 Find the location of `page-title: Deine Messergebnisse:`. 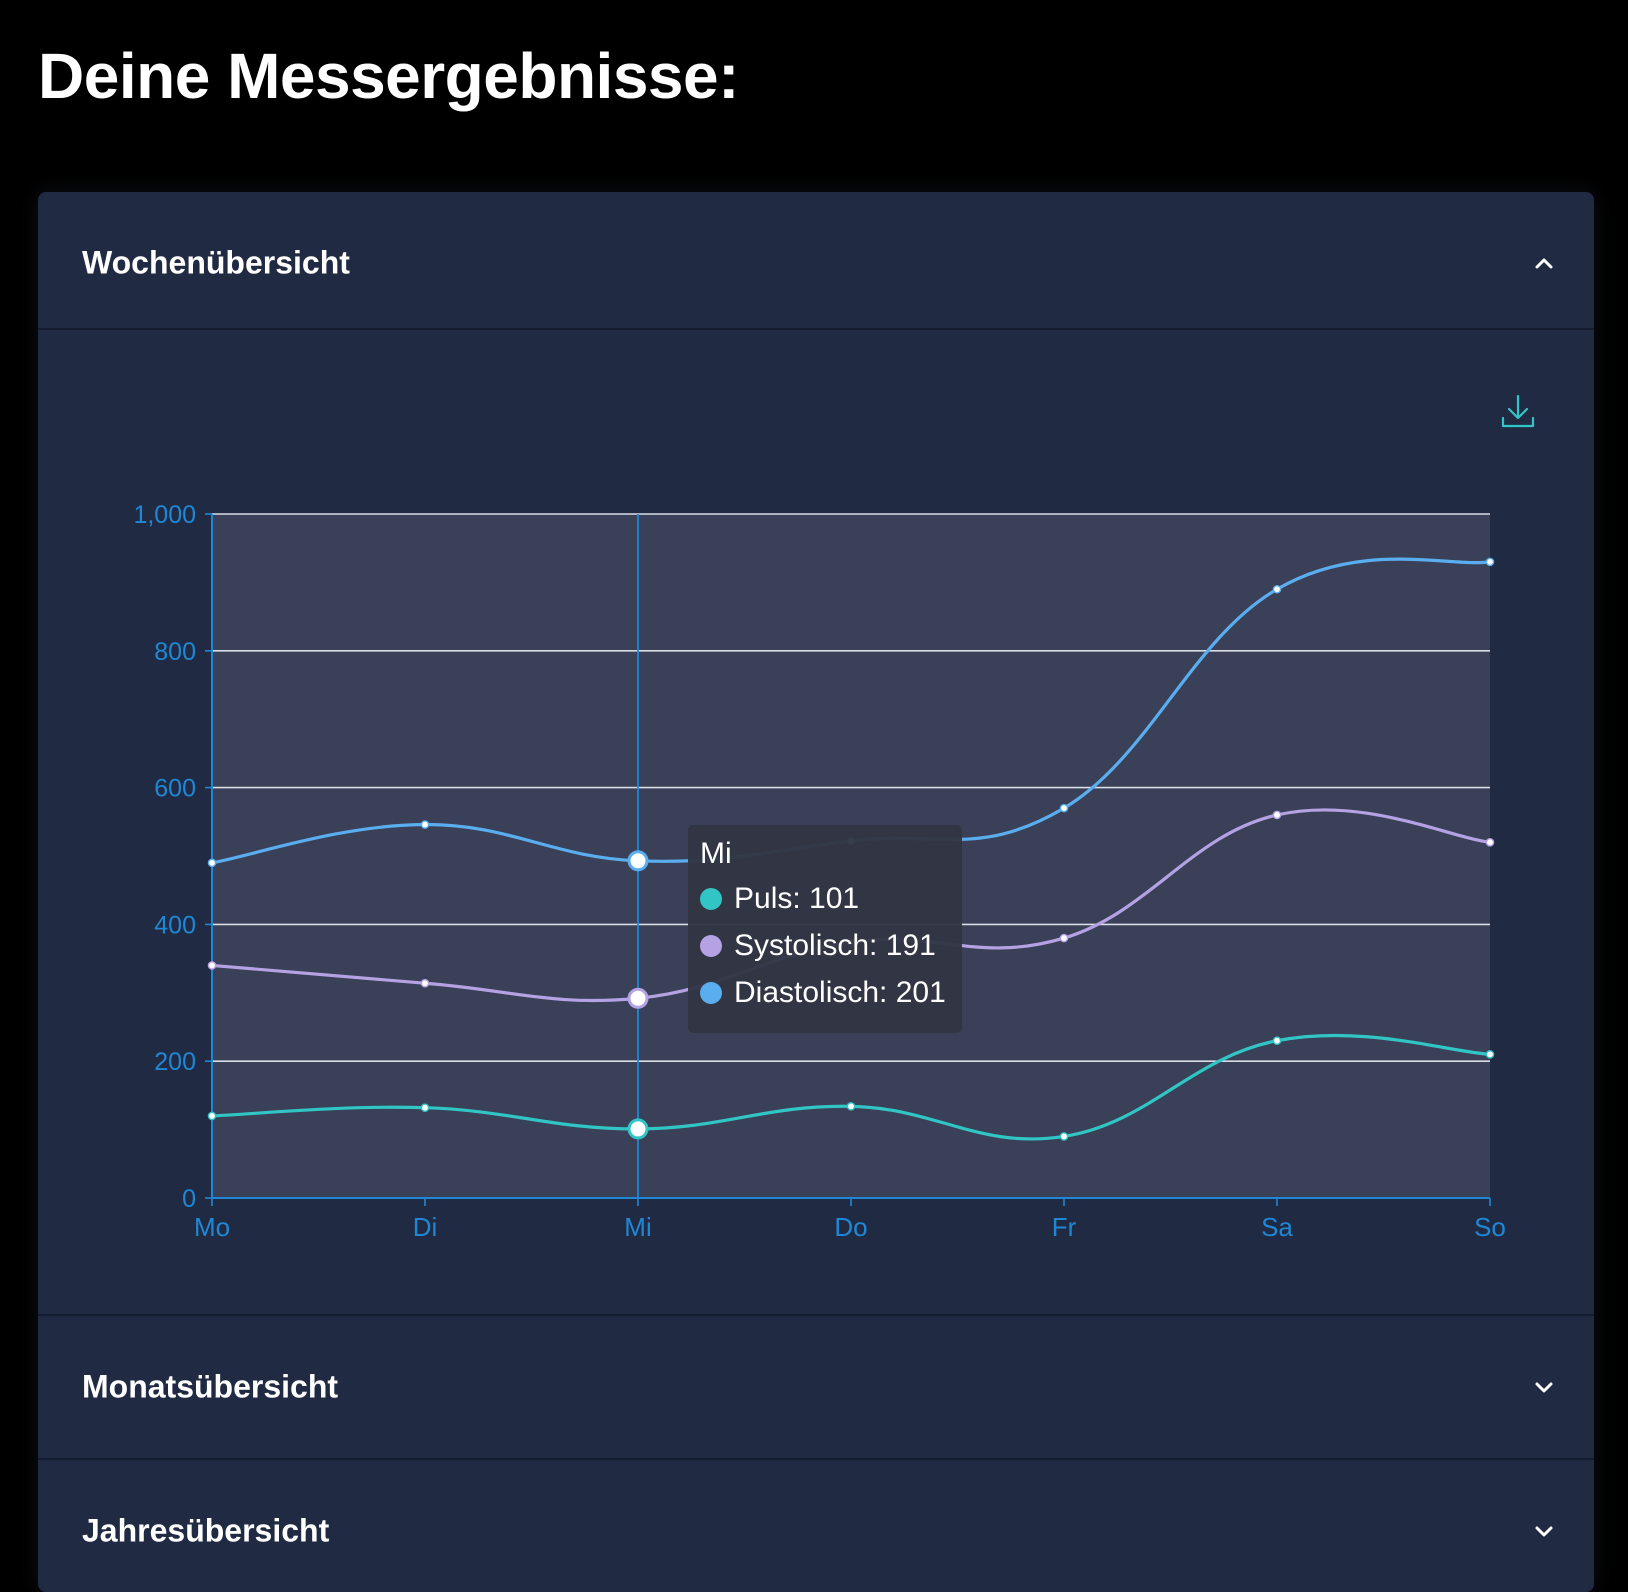

page-title: Deine Messergebnisse: is located at coordinates (388, 76).